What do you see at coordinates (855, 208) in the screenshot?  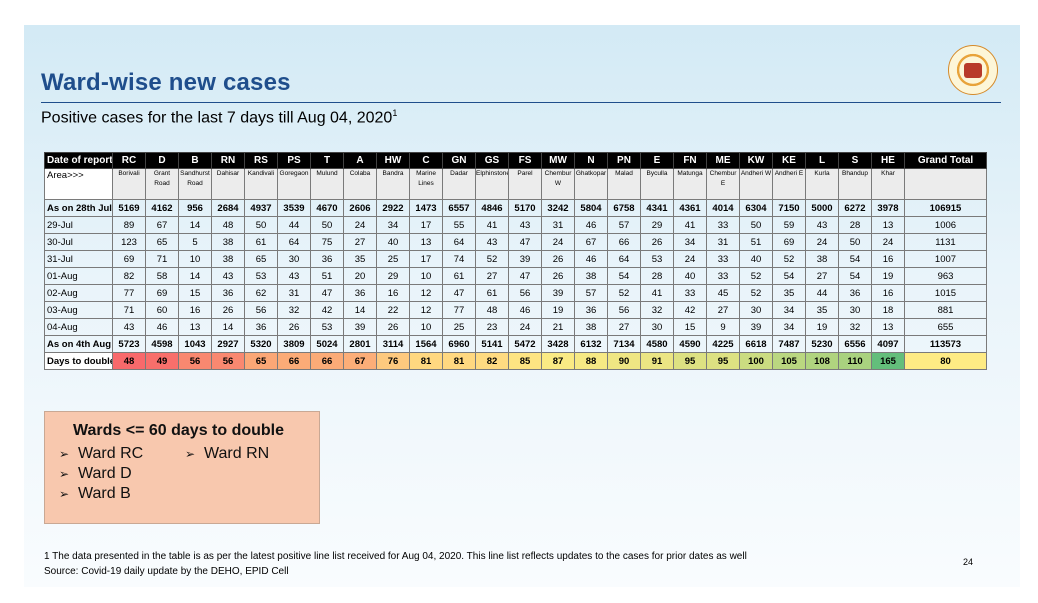 I see `case-count-cell: 6272` at bounding box center [855, 208].